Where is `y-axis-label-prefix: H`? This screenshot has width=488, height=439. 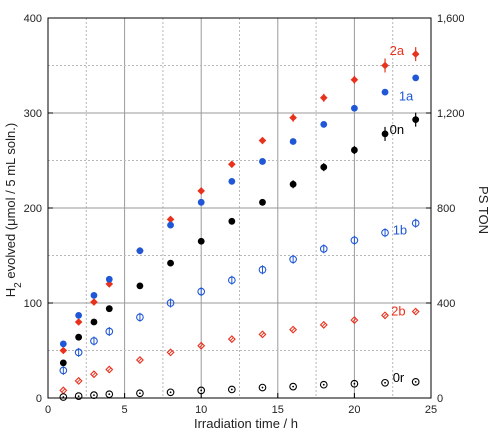 y-axis-label-prefix: H is located at coordinates (10, 292).